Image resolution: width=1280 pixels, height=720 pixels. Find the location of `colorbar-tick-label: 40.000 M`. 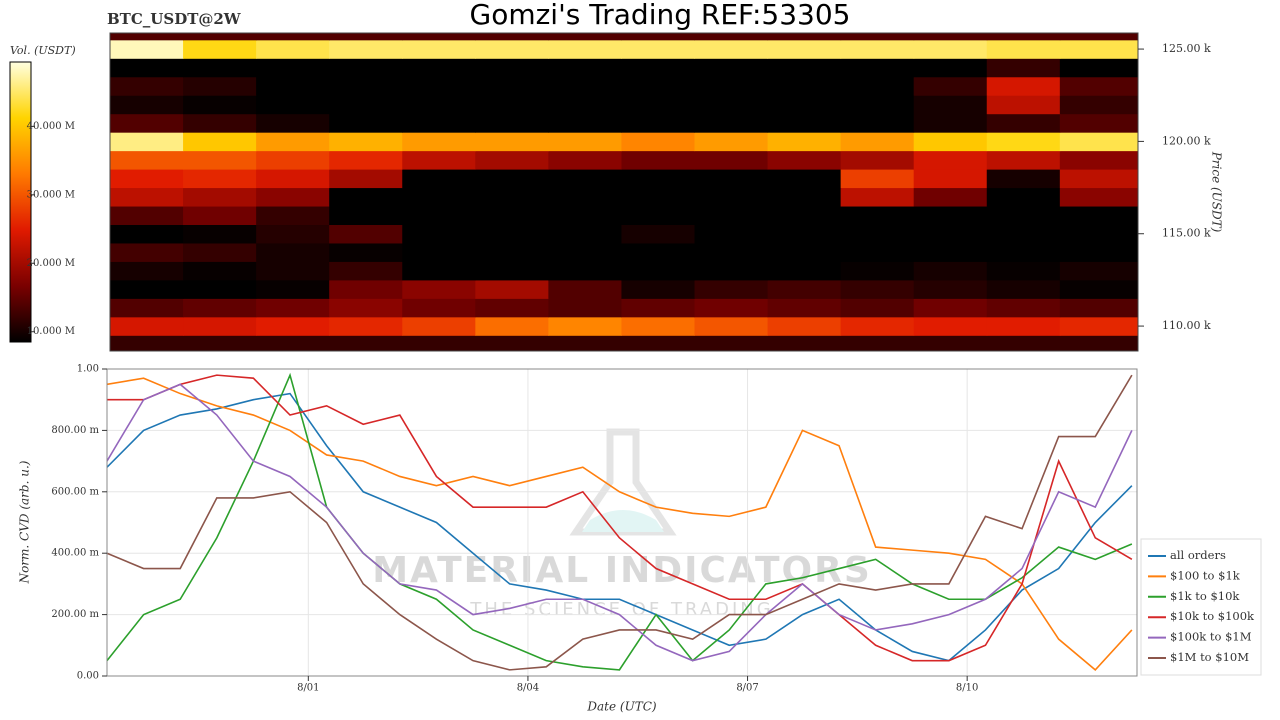

colorbar-tick-label: 40.000 M is located at coordinates (51, 126).